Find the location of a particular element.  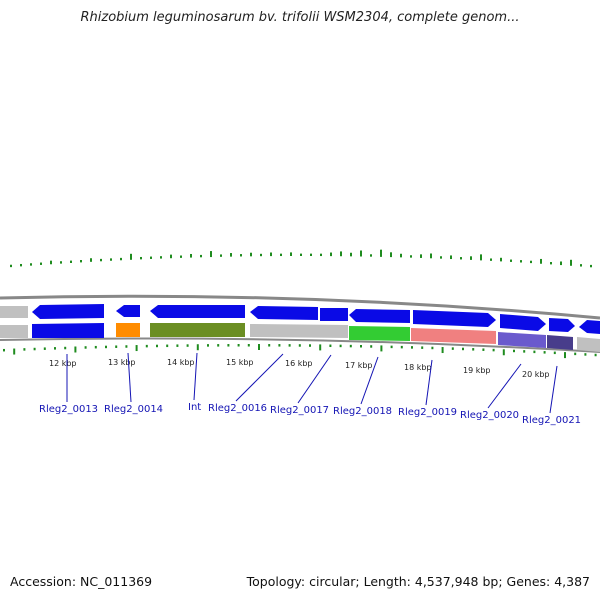

feature-cds-0020-fwd is located at coordinates (523, 322).